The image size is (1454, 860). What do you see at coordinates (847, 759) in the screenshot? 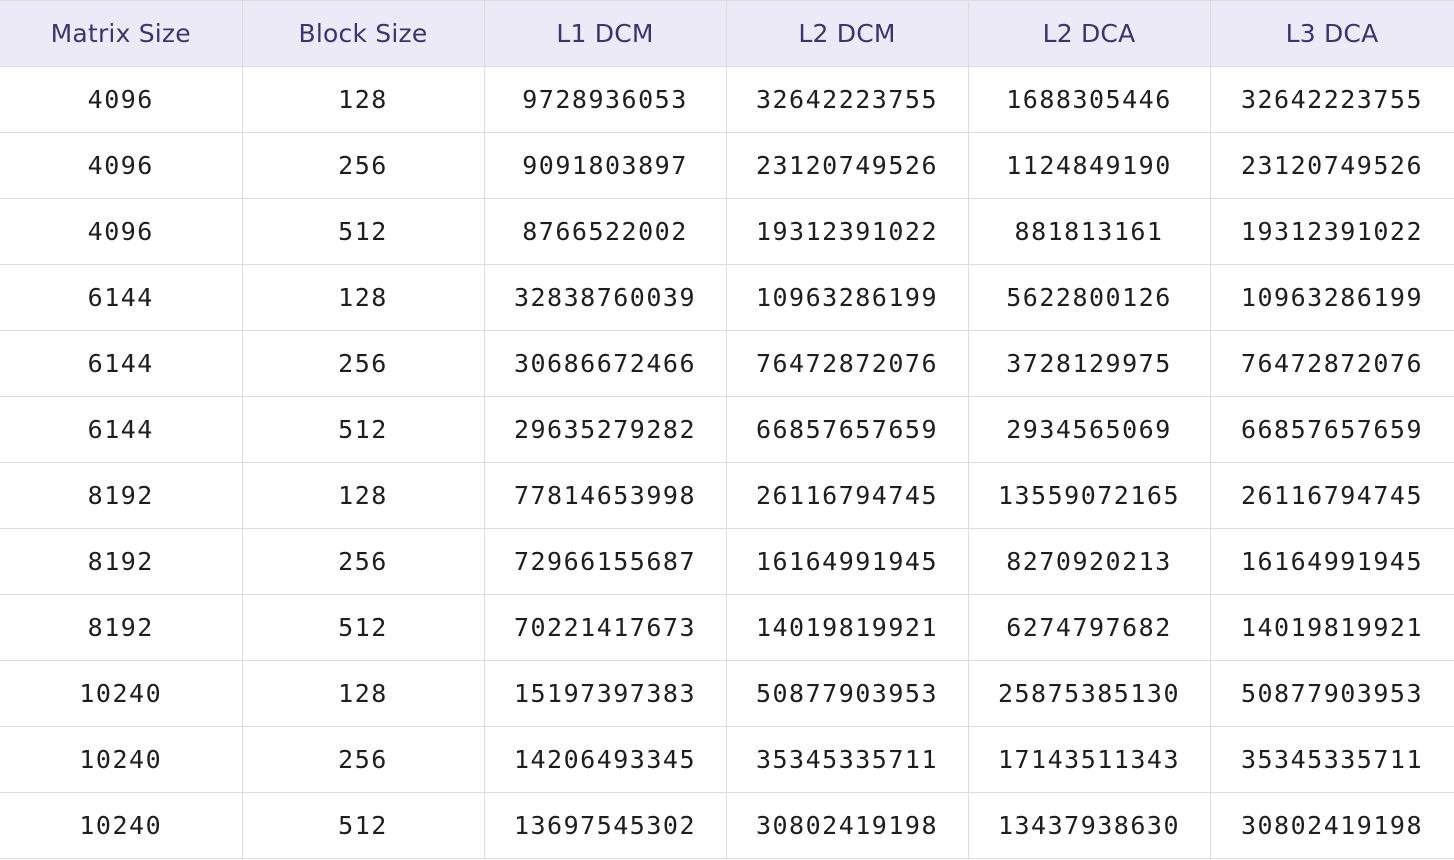
I see `l2-dcm-cell: 35345335711` at bounding box center [847, 759].